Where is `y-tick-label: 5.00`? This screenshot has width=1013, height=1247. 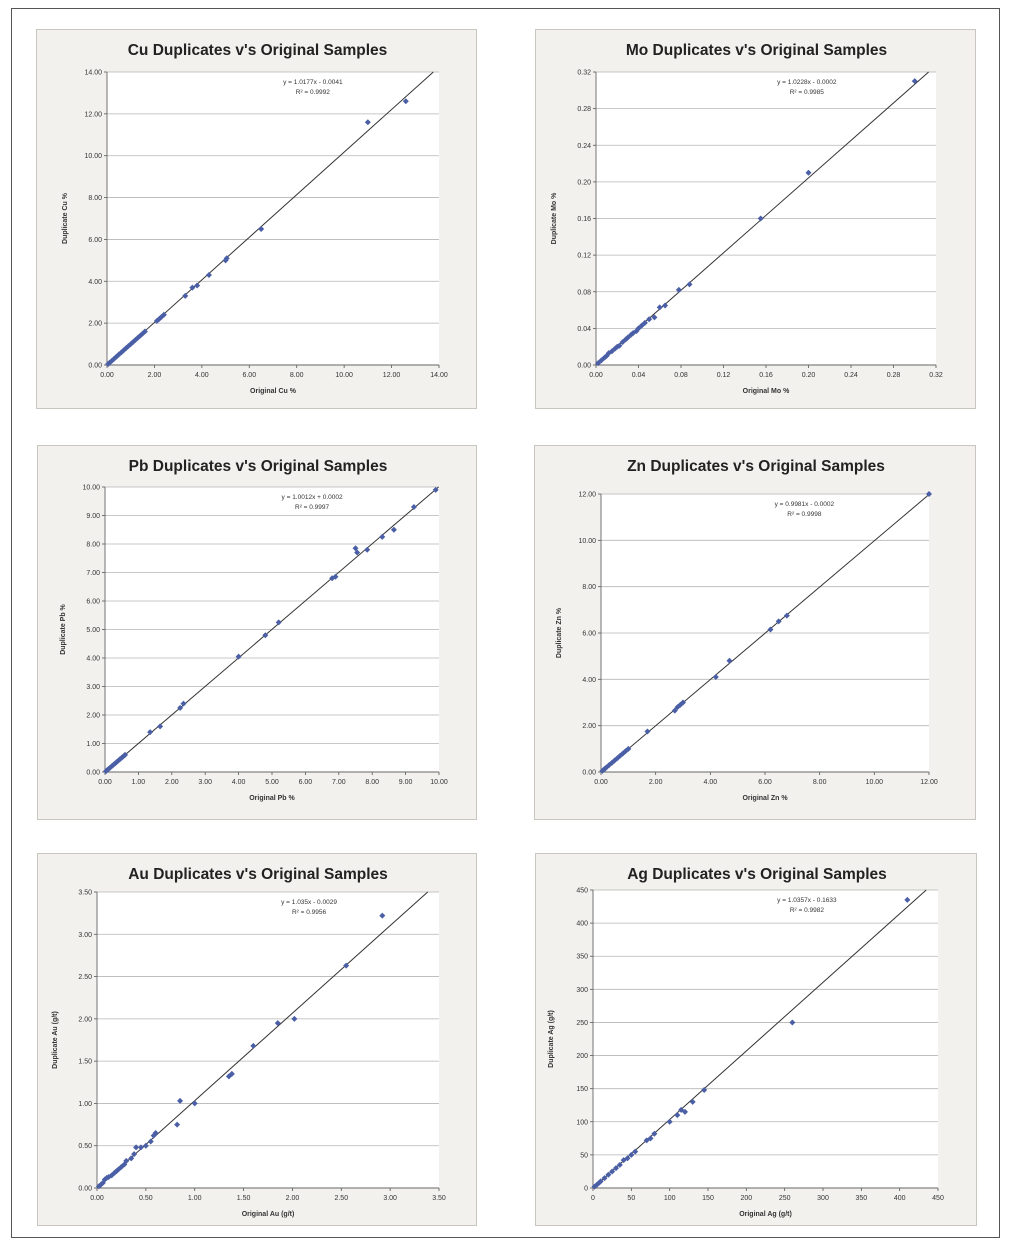
y-tick-label: 5.00 is located at coordinates (93, 630).